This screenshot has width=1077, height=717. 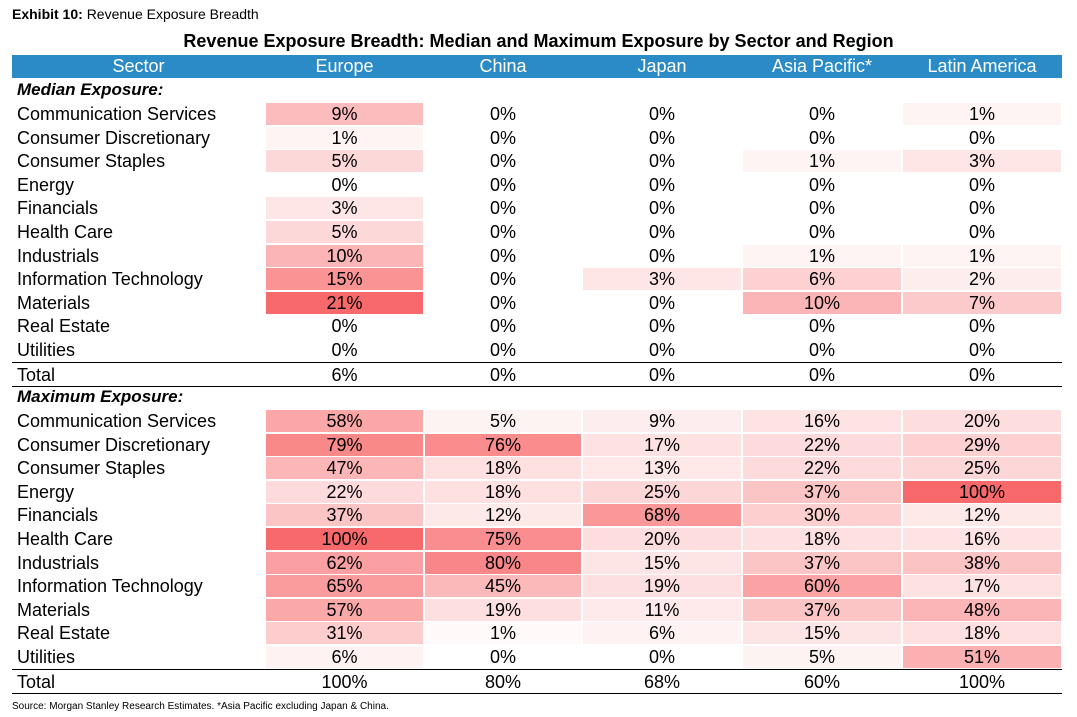 I want to click on table-row: Industrials 62% 80% 15% 37% 38%, so click(x=537, y=563).